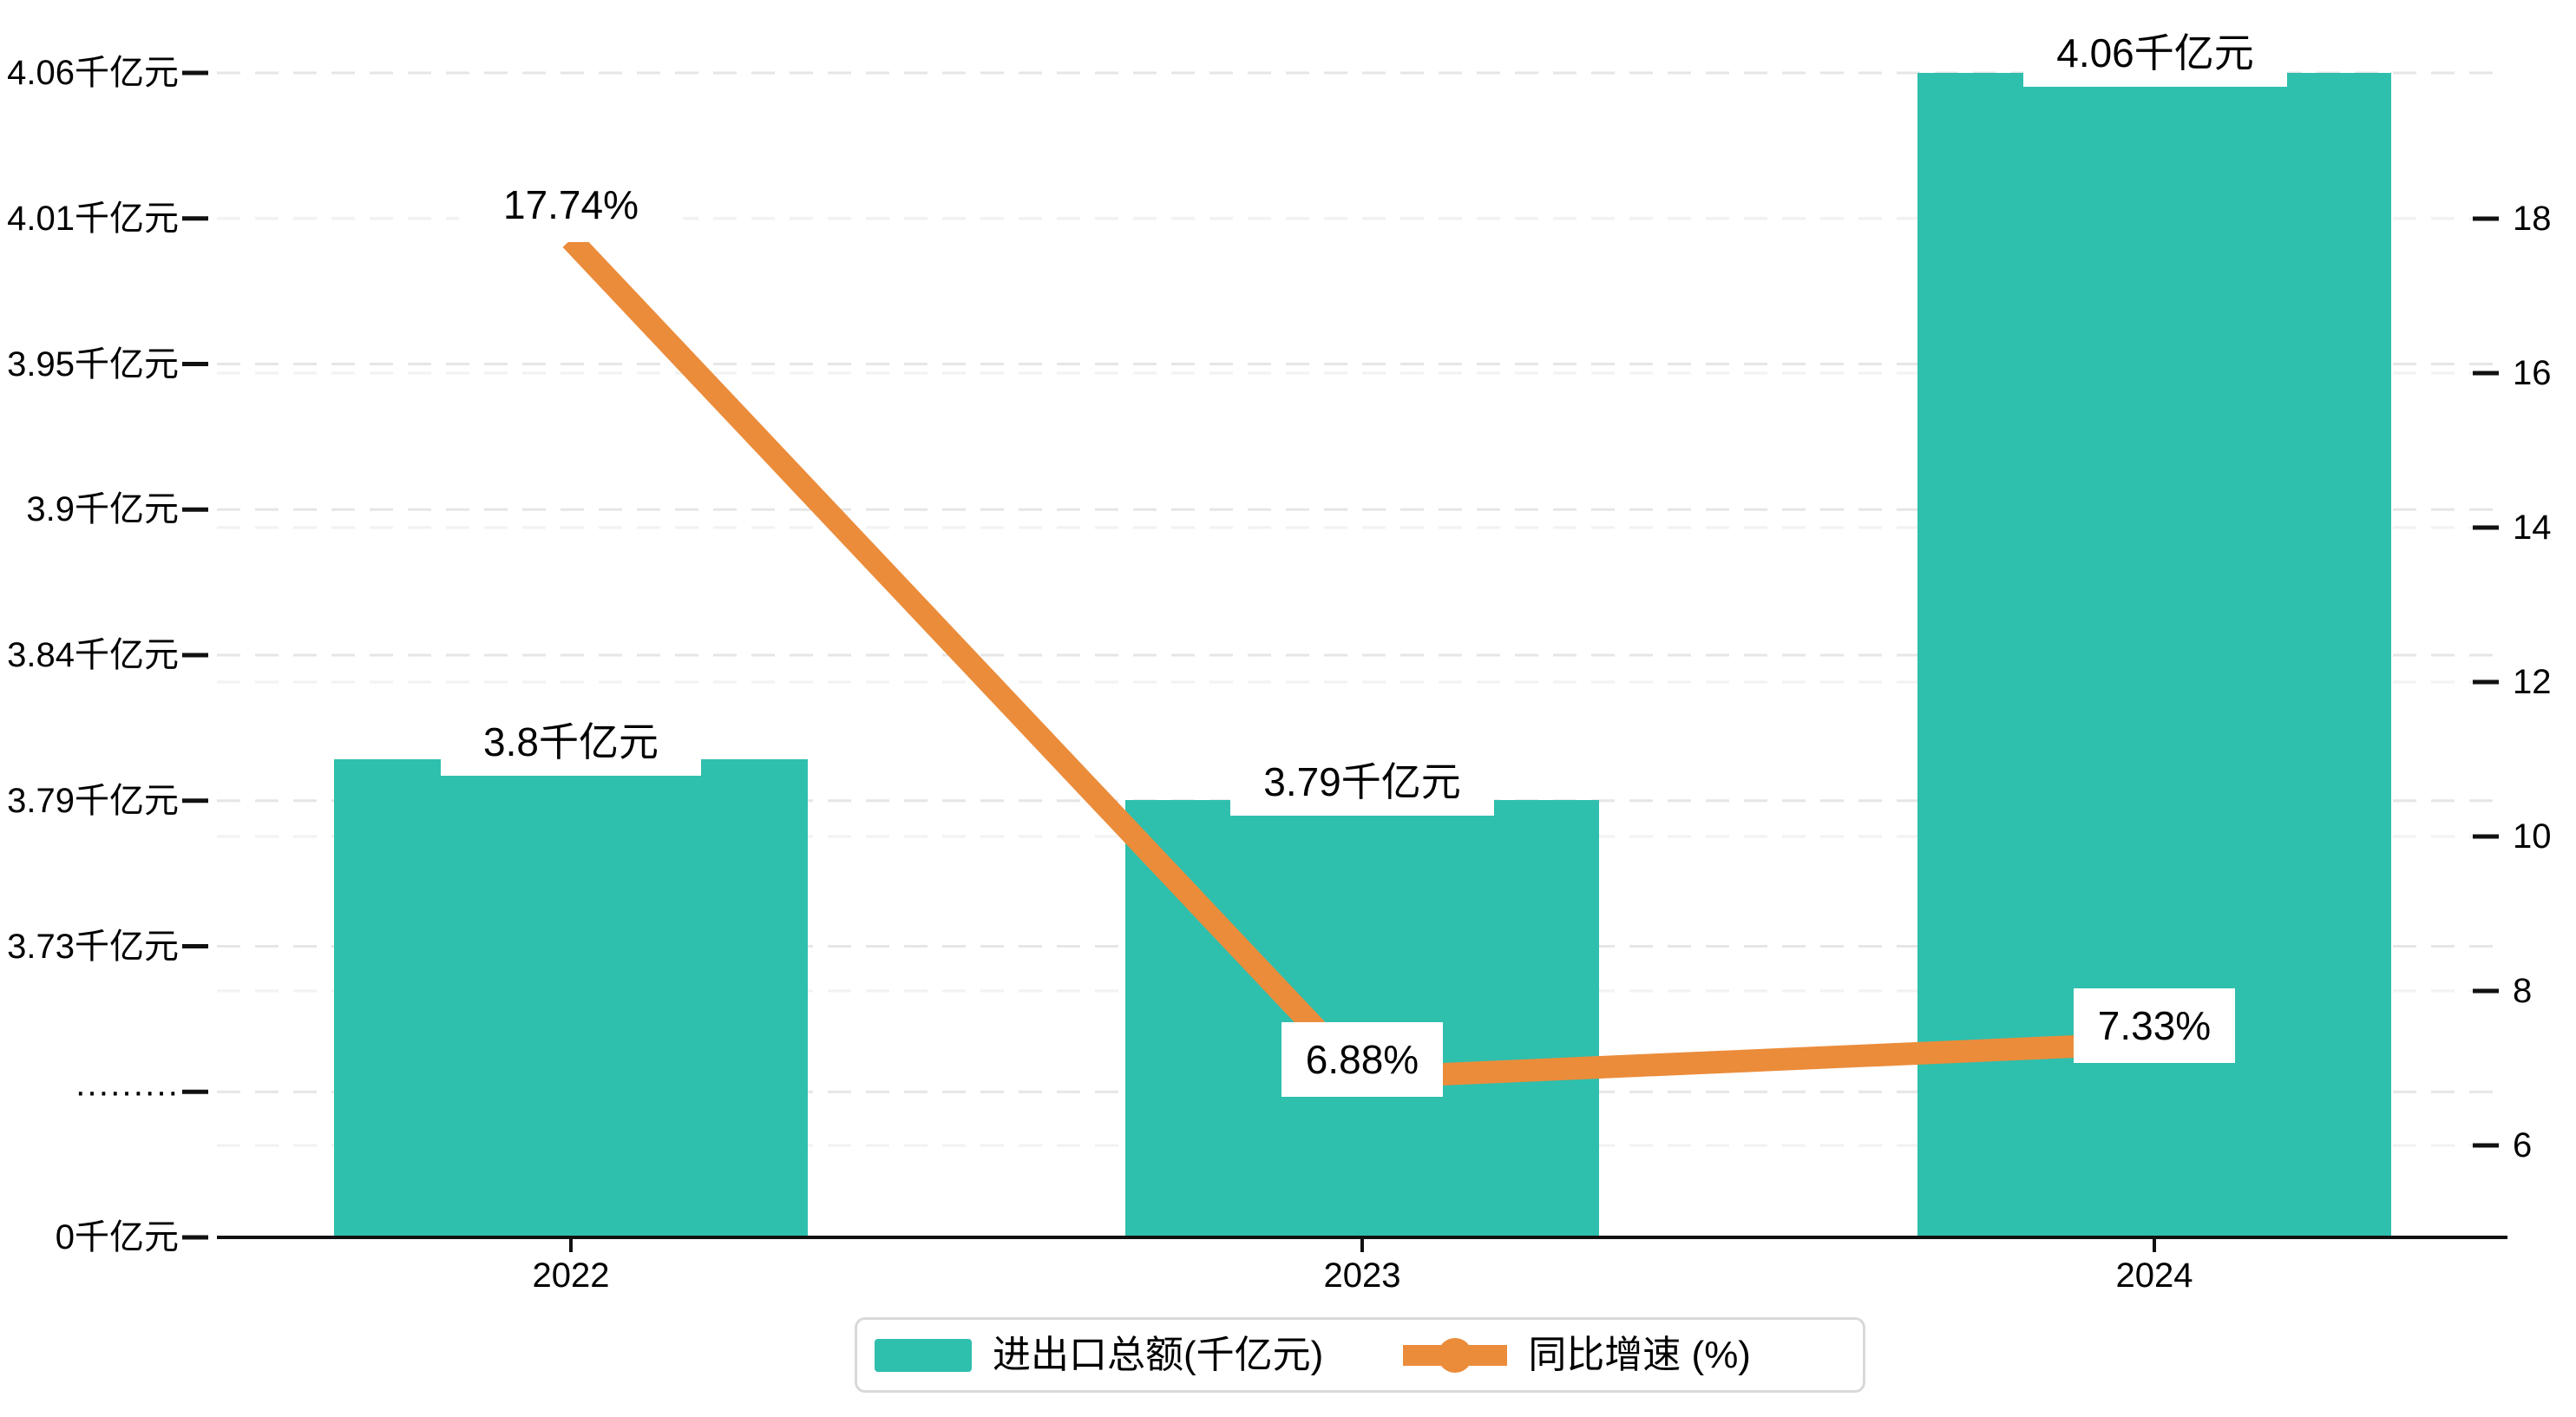 This screenshot has height=1417, width=2576. I want to click on left-axis-label-0: 4.06千亿元, so click(93, 73).